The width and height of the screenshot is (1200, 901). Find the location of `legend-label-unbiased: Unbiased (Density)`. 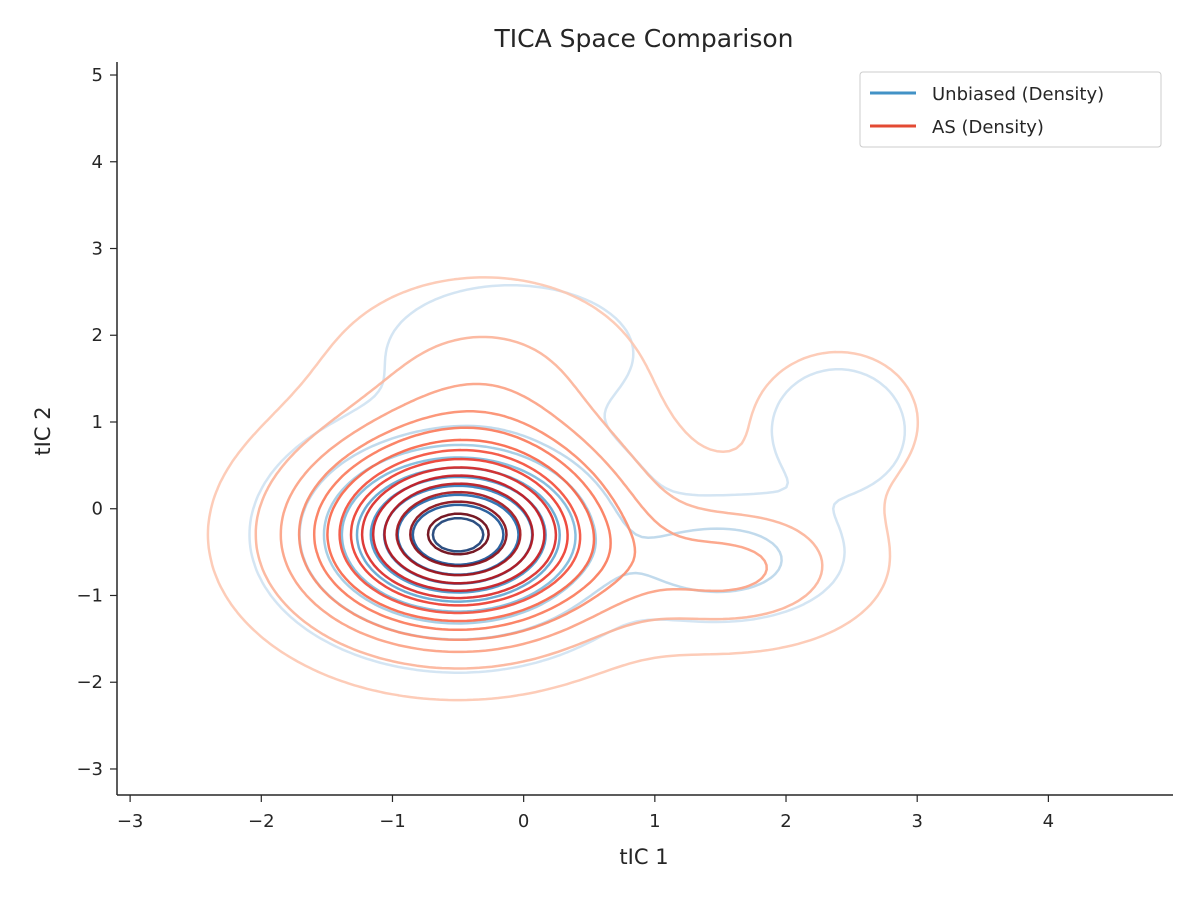

legend-label-unbiased: Unbiased (Density) is located at coordinates (1018, 94).